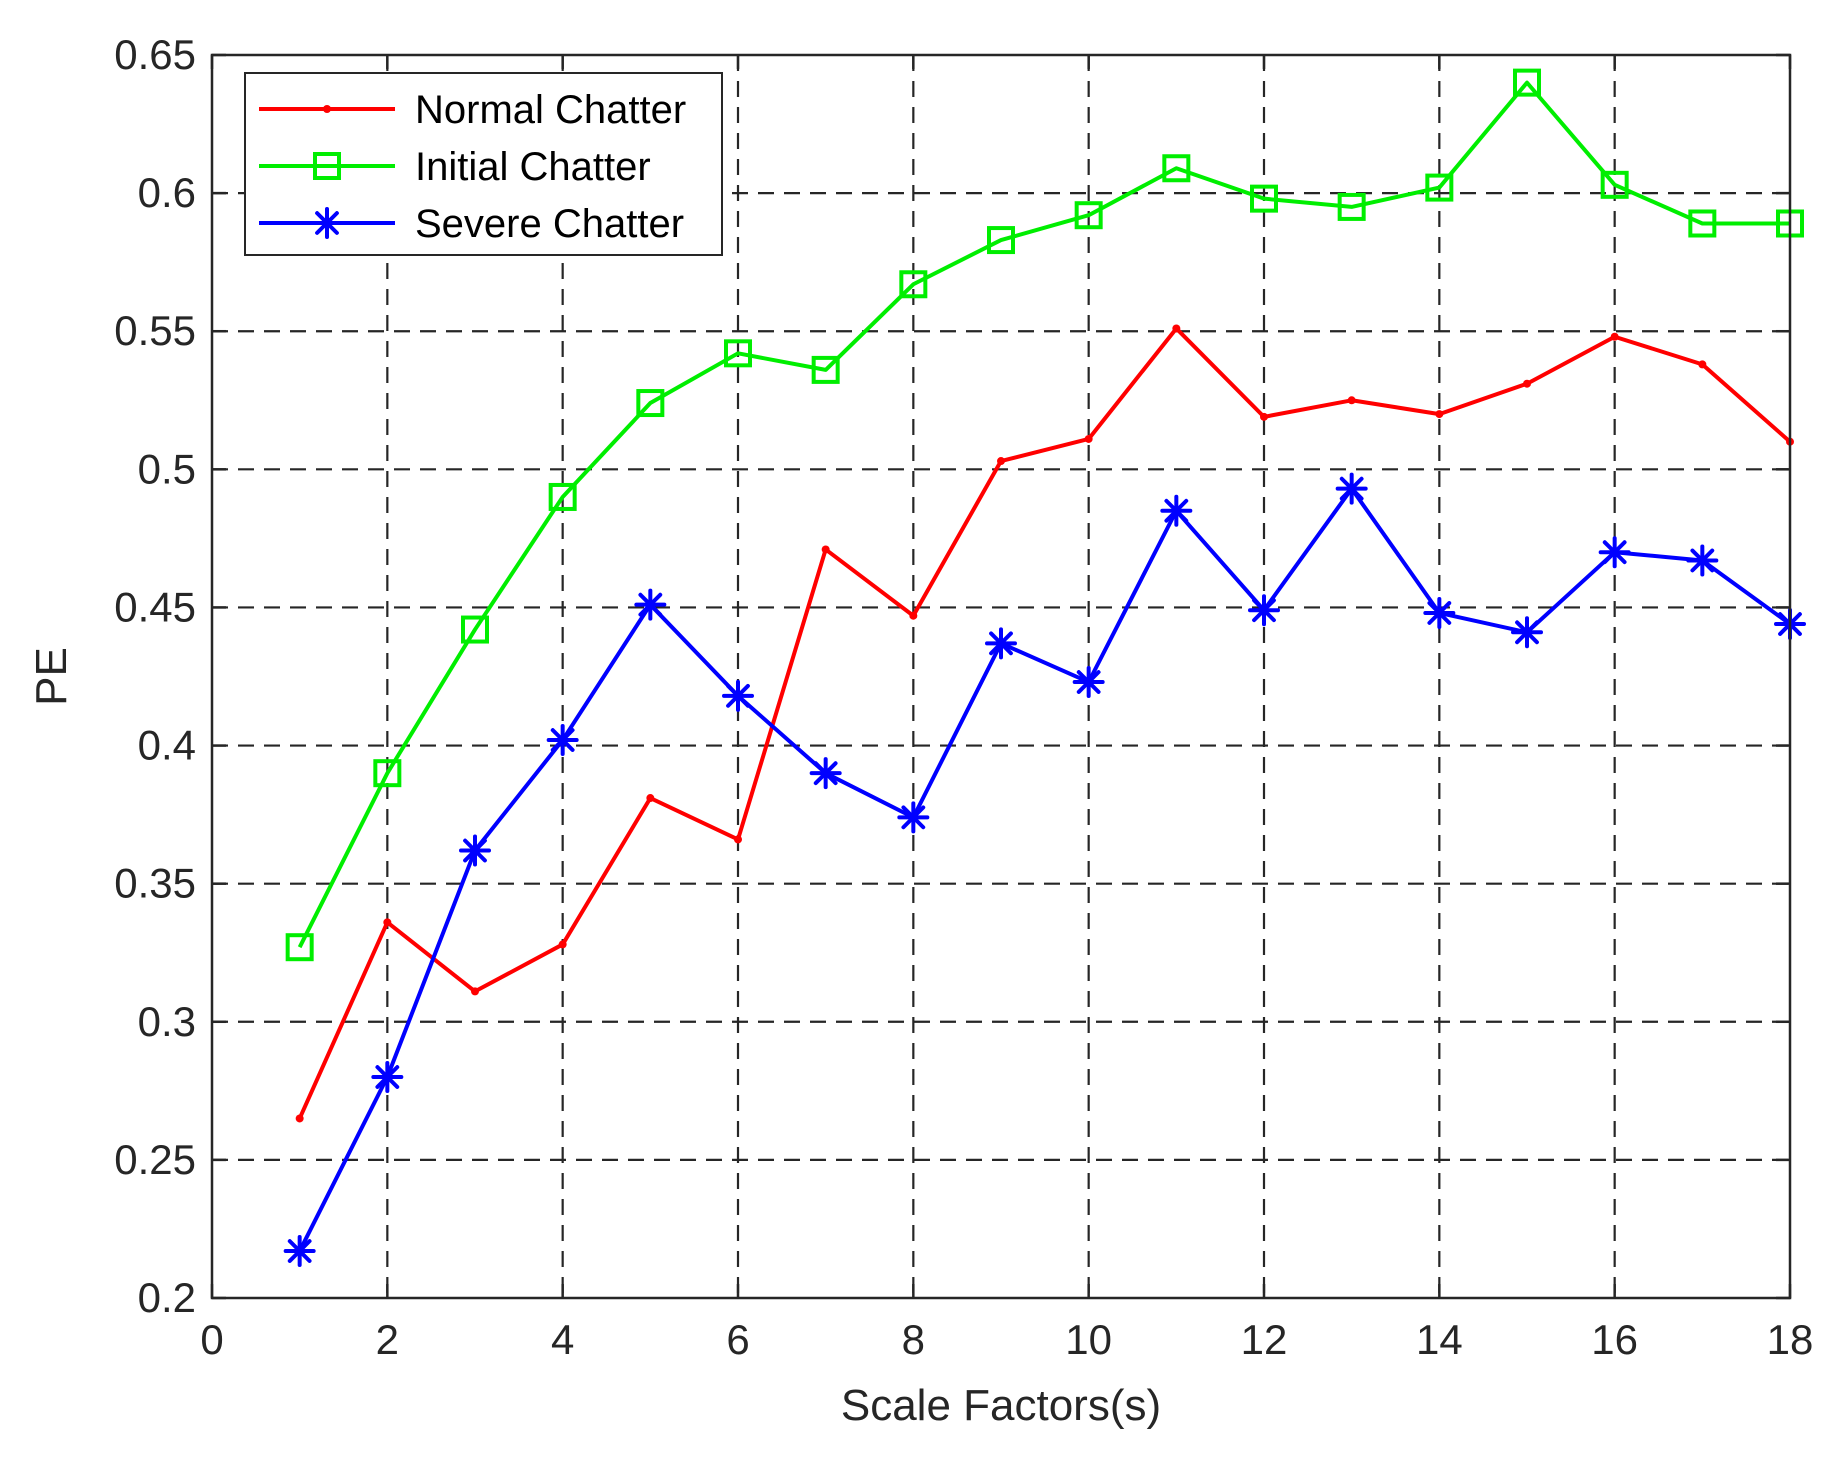 The height and width of the screenshot is (1470, 1833). What do you see at coordinates (387, 1339) in the screenshot?
I see `x-tick-label: 2` at bounding box center [387, 1339].